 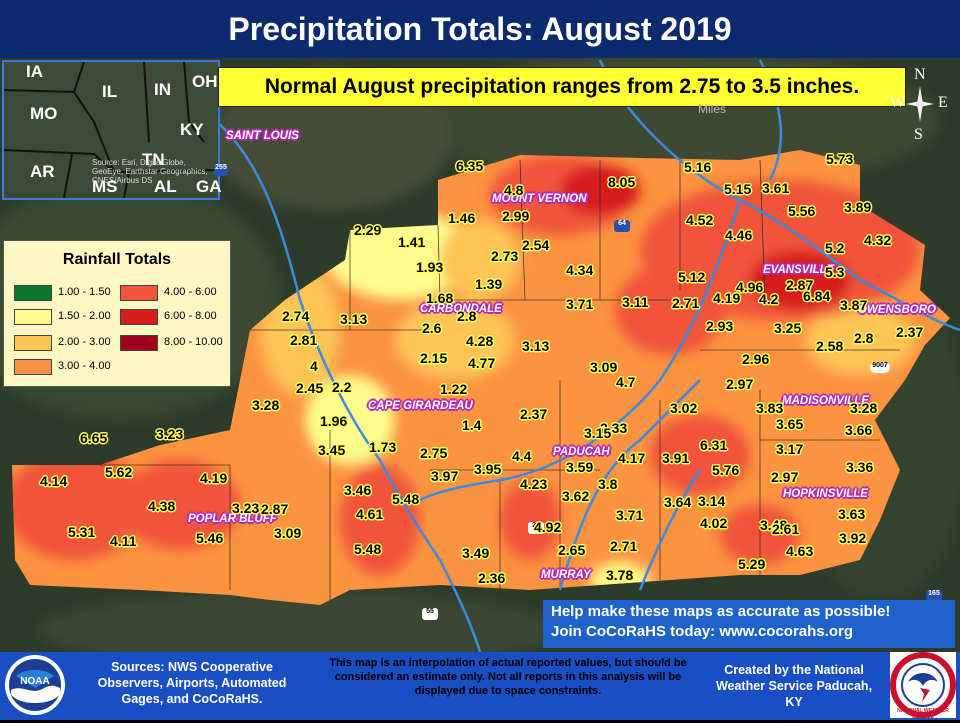 I want to click on legend-label: 1.00 - 1.50, so click(x=84, y=292).